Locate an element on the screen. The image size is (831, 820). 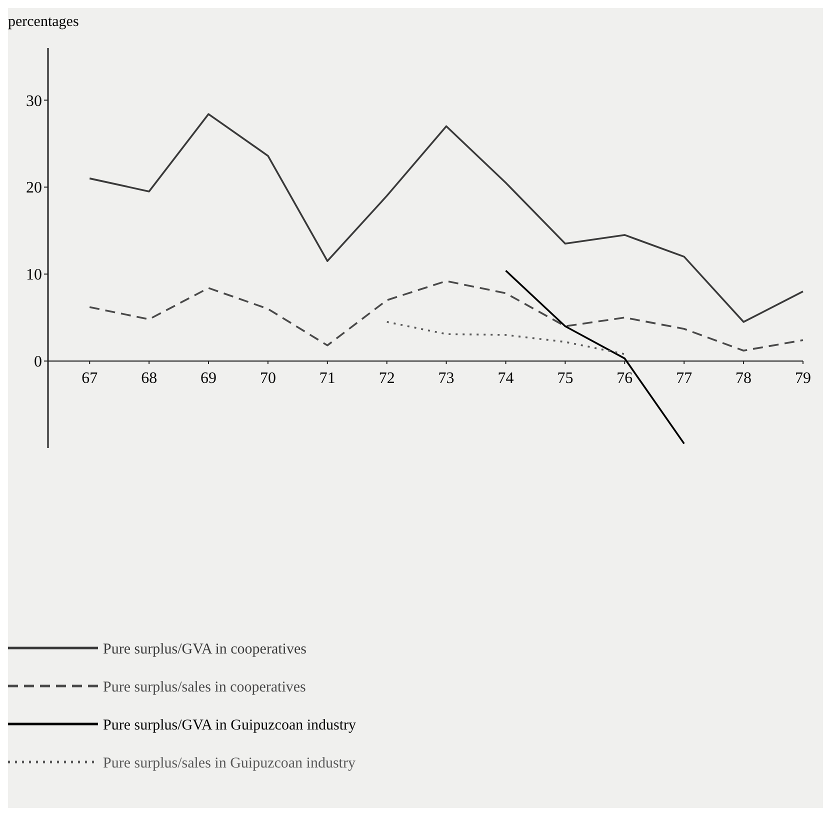
x-tick-label: 78 is located at coordinates (744, 379).